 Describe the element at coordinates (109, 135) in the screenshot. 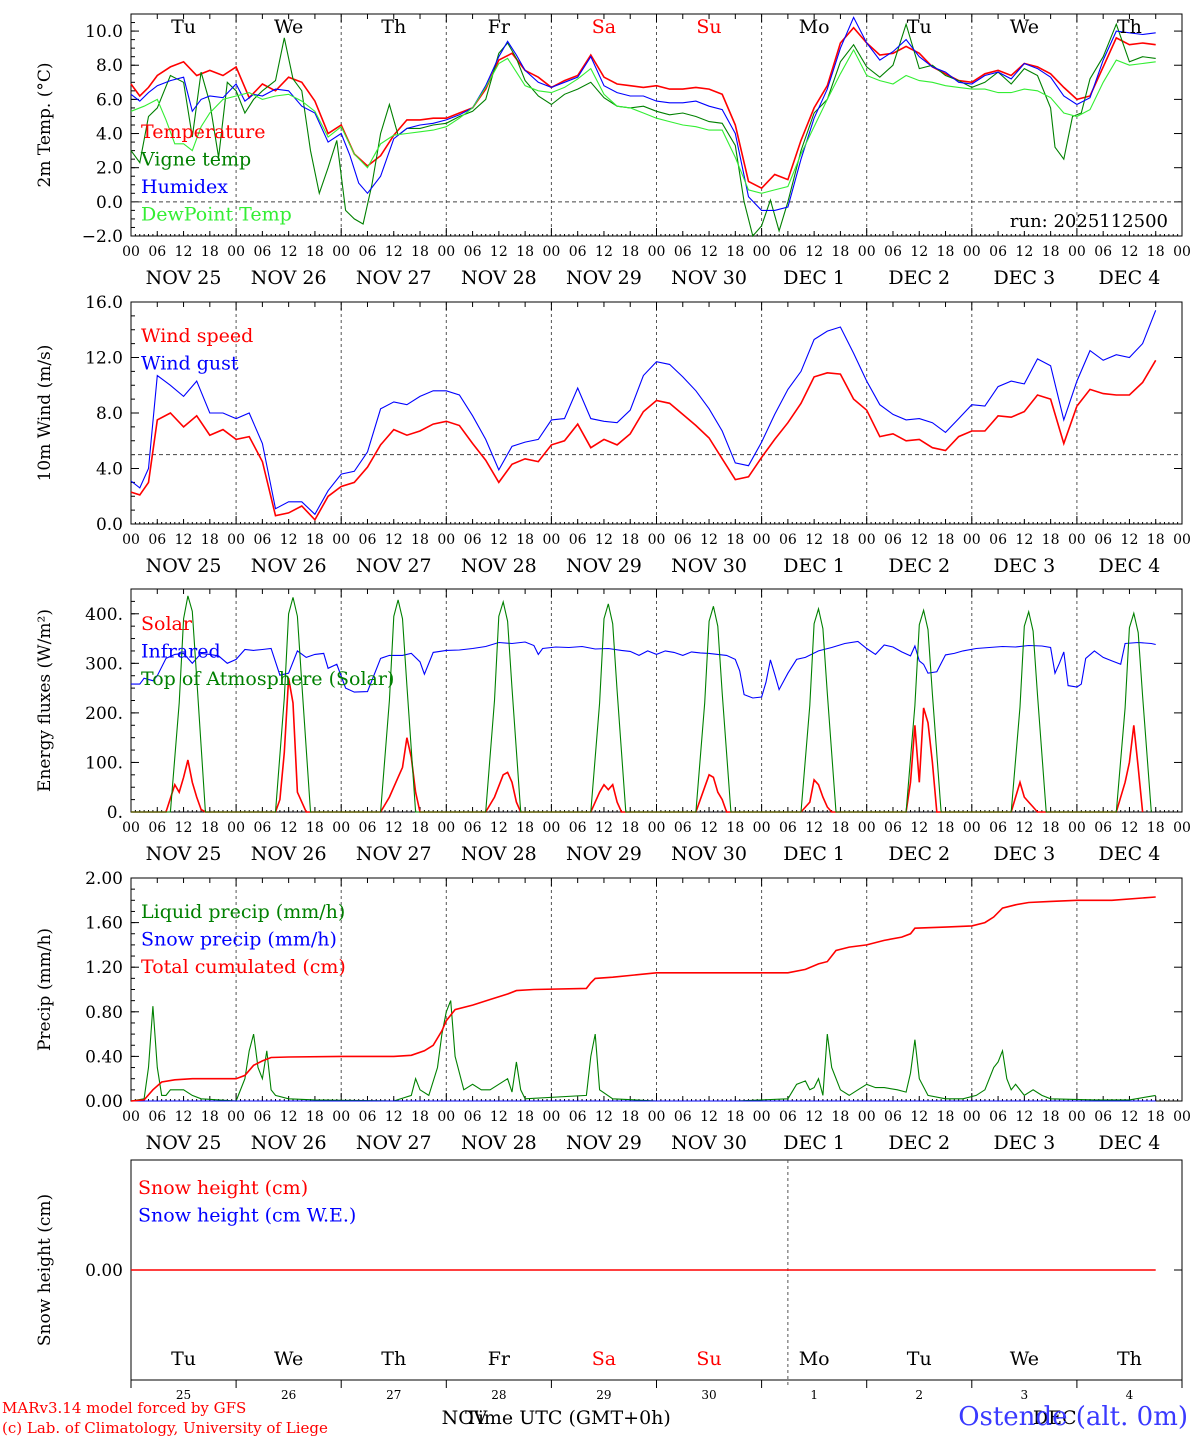

I see `y-tick-label: 4.0` at that location.